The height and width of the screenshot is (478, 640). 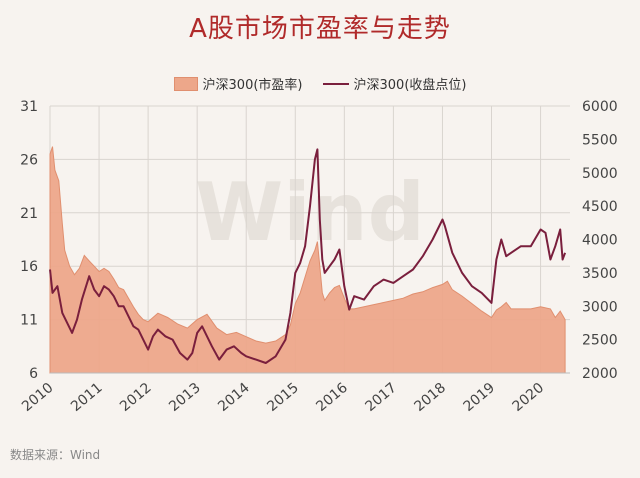 I want to click on x-tick-label: 2012, so click(x=136, y=397).